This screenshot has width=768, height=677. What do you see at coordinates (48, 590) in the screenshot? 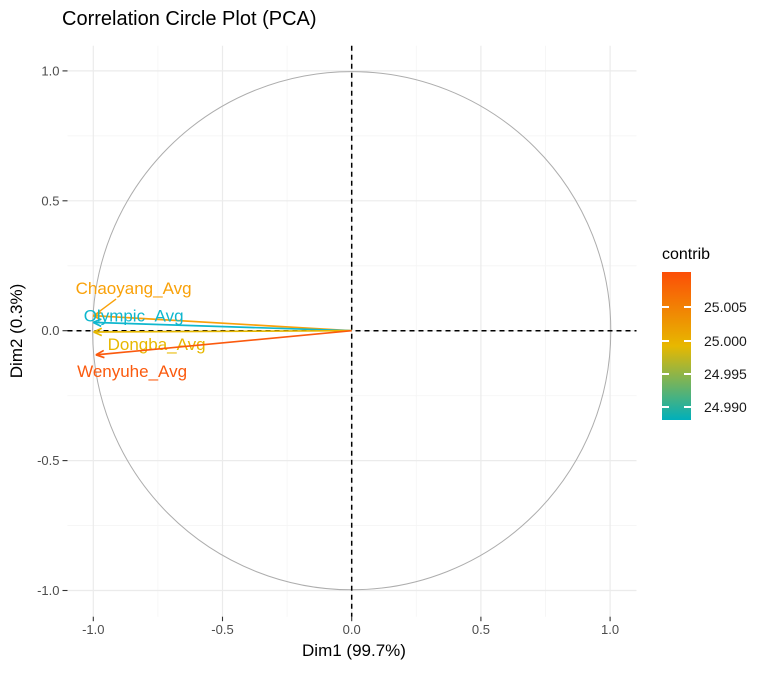
I see `y-tick-label: -1.0` at bounding box center [48, 590].